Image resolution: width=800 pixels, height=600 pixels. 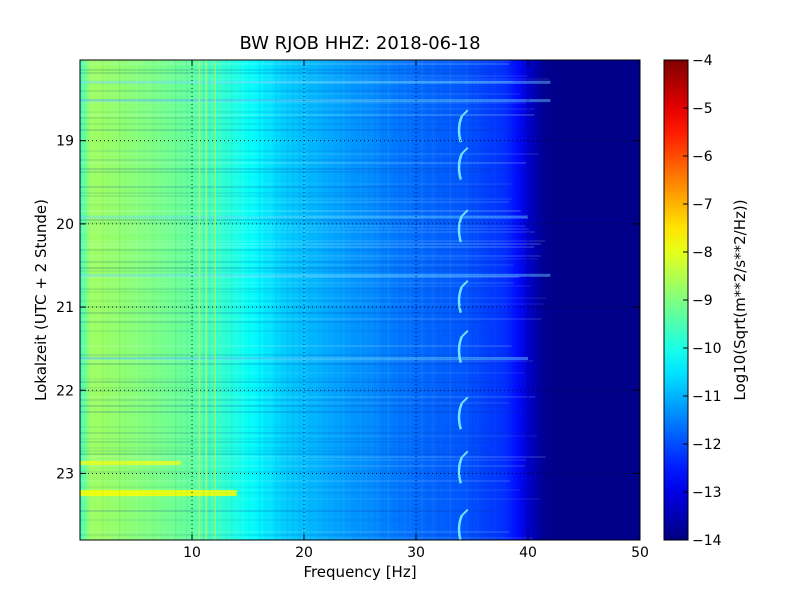 I want to click on y-tick-label: 23, so click(x=65, y=474).